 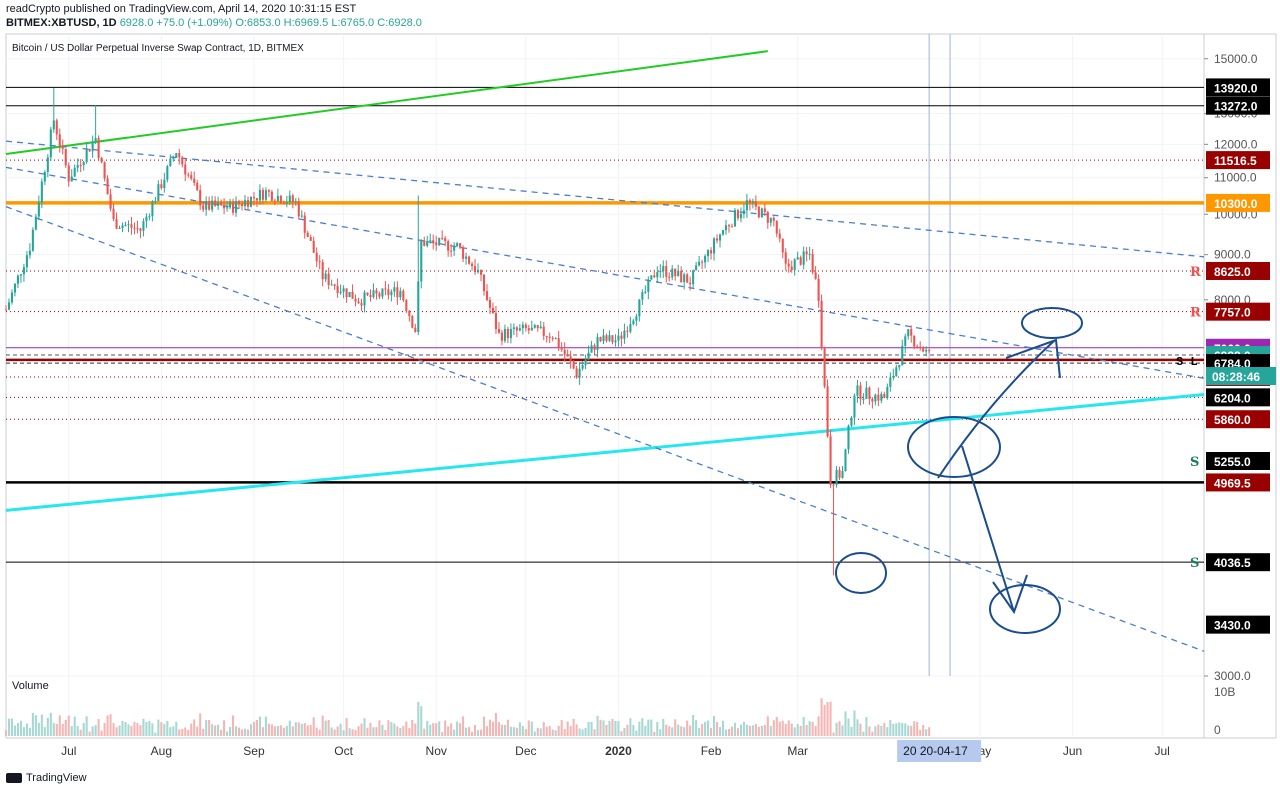 I want to click on x-tick-label: Oct, so click(x=343, y=751).